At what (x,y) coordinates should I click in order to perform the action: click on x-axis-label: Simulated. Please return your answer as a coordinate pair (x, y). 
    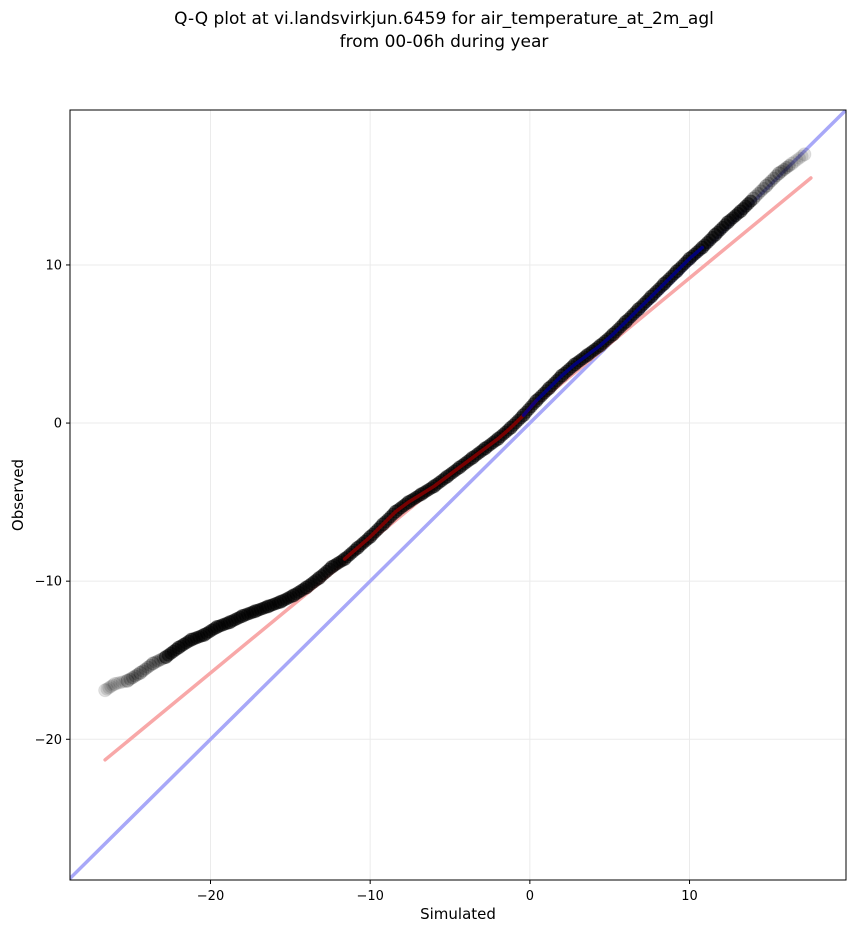
    Looking at the image, I should click on (458, 914).